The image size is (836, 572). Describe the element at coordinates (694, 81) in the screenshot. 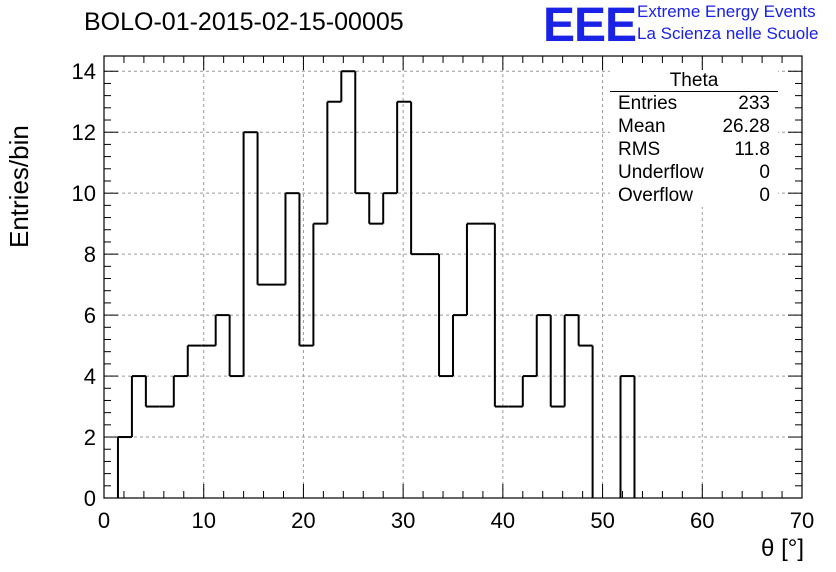

I see `stats-title: Theta` at that location.